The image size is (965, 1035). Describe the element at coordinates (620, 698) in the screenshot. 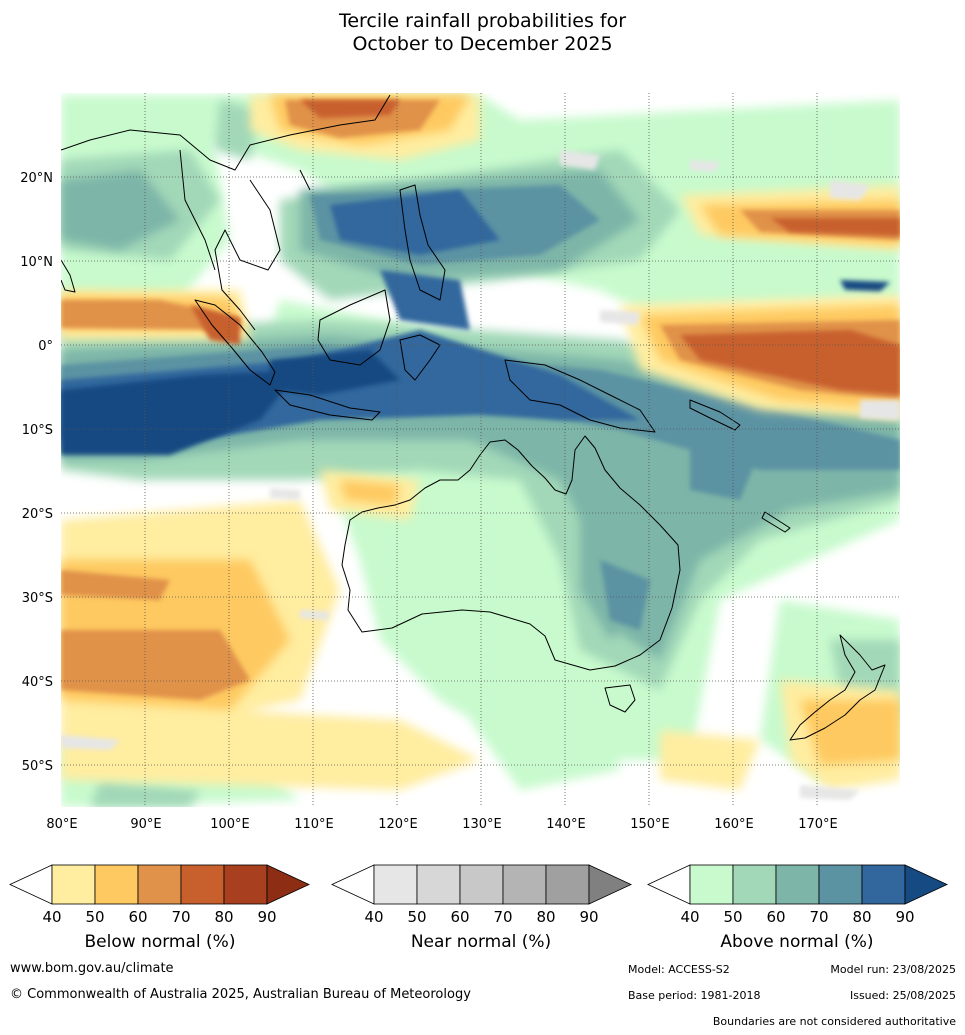

I see `tasmania-coastline` at that location.